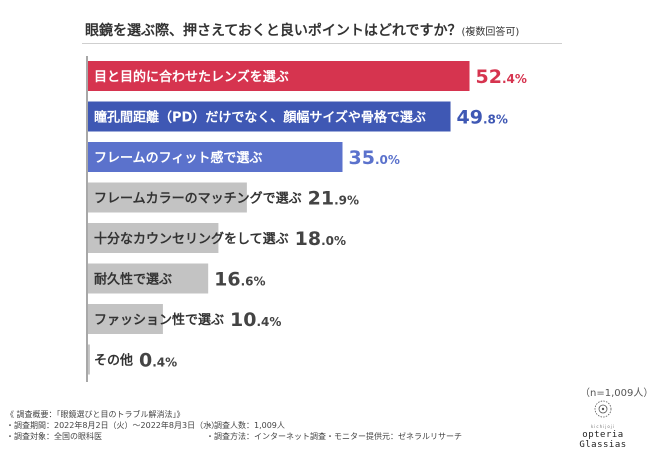 The height and width of the screenshot is (450, 650). I want to click on bar-label-4: フレームカラーのマッチングで選ぶ, so click(198, 199).